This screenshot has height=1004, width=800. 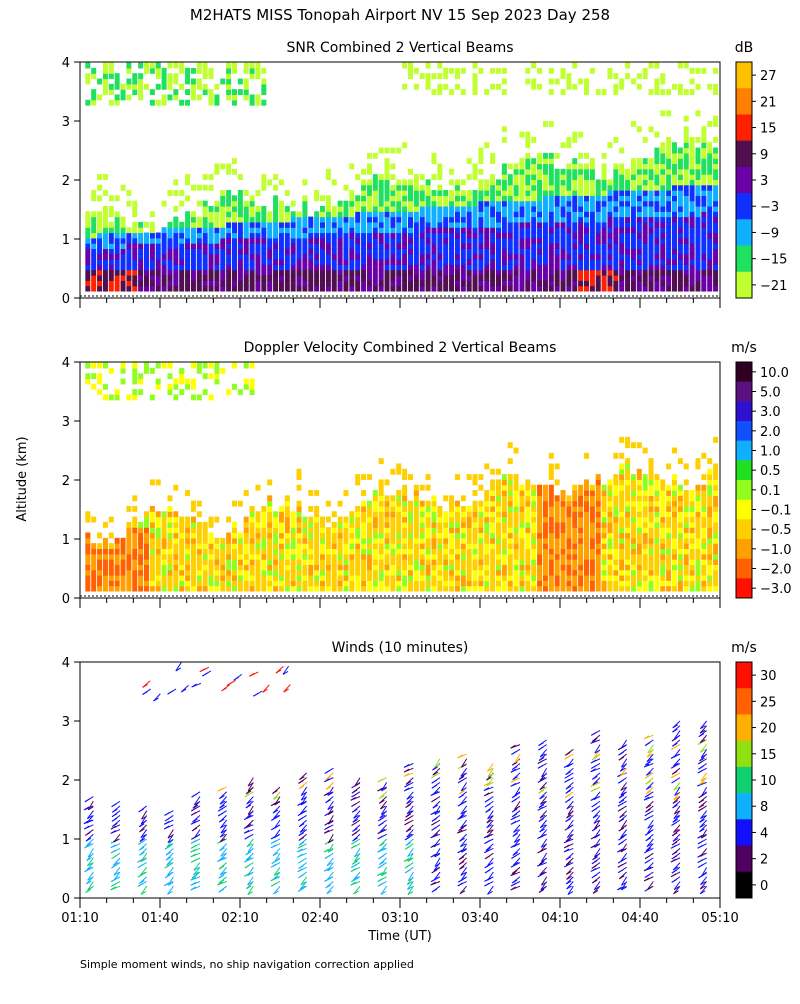 I want to click on colorbar-label: −0.1, so click(x=776, y=511).